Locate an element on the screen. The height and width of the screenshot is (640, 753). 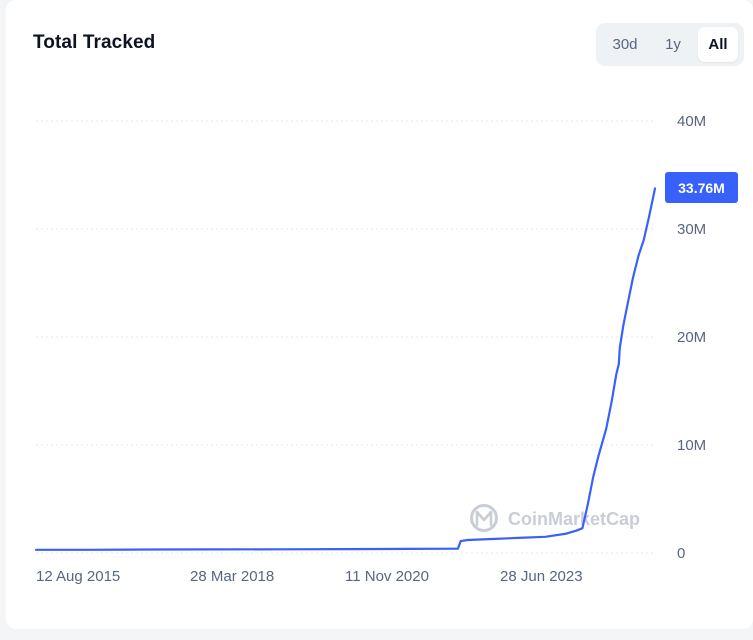
current-value-badge: 33.76M is located at coordinates (701, 187).